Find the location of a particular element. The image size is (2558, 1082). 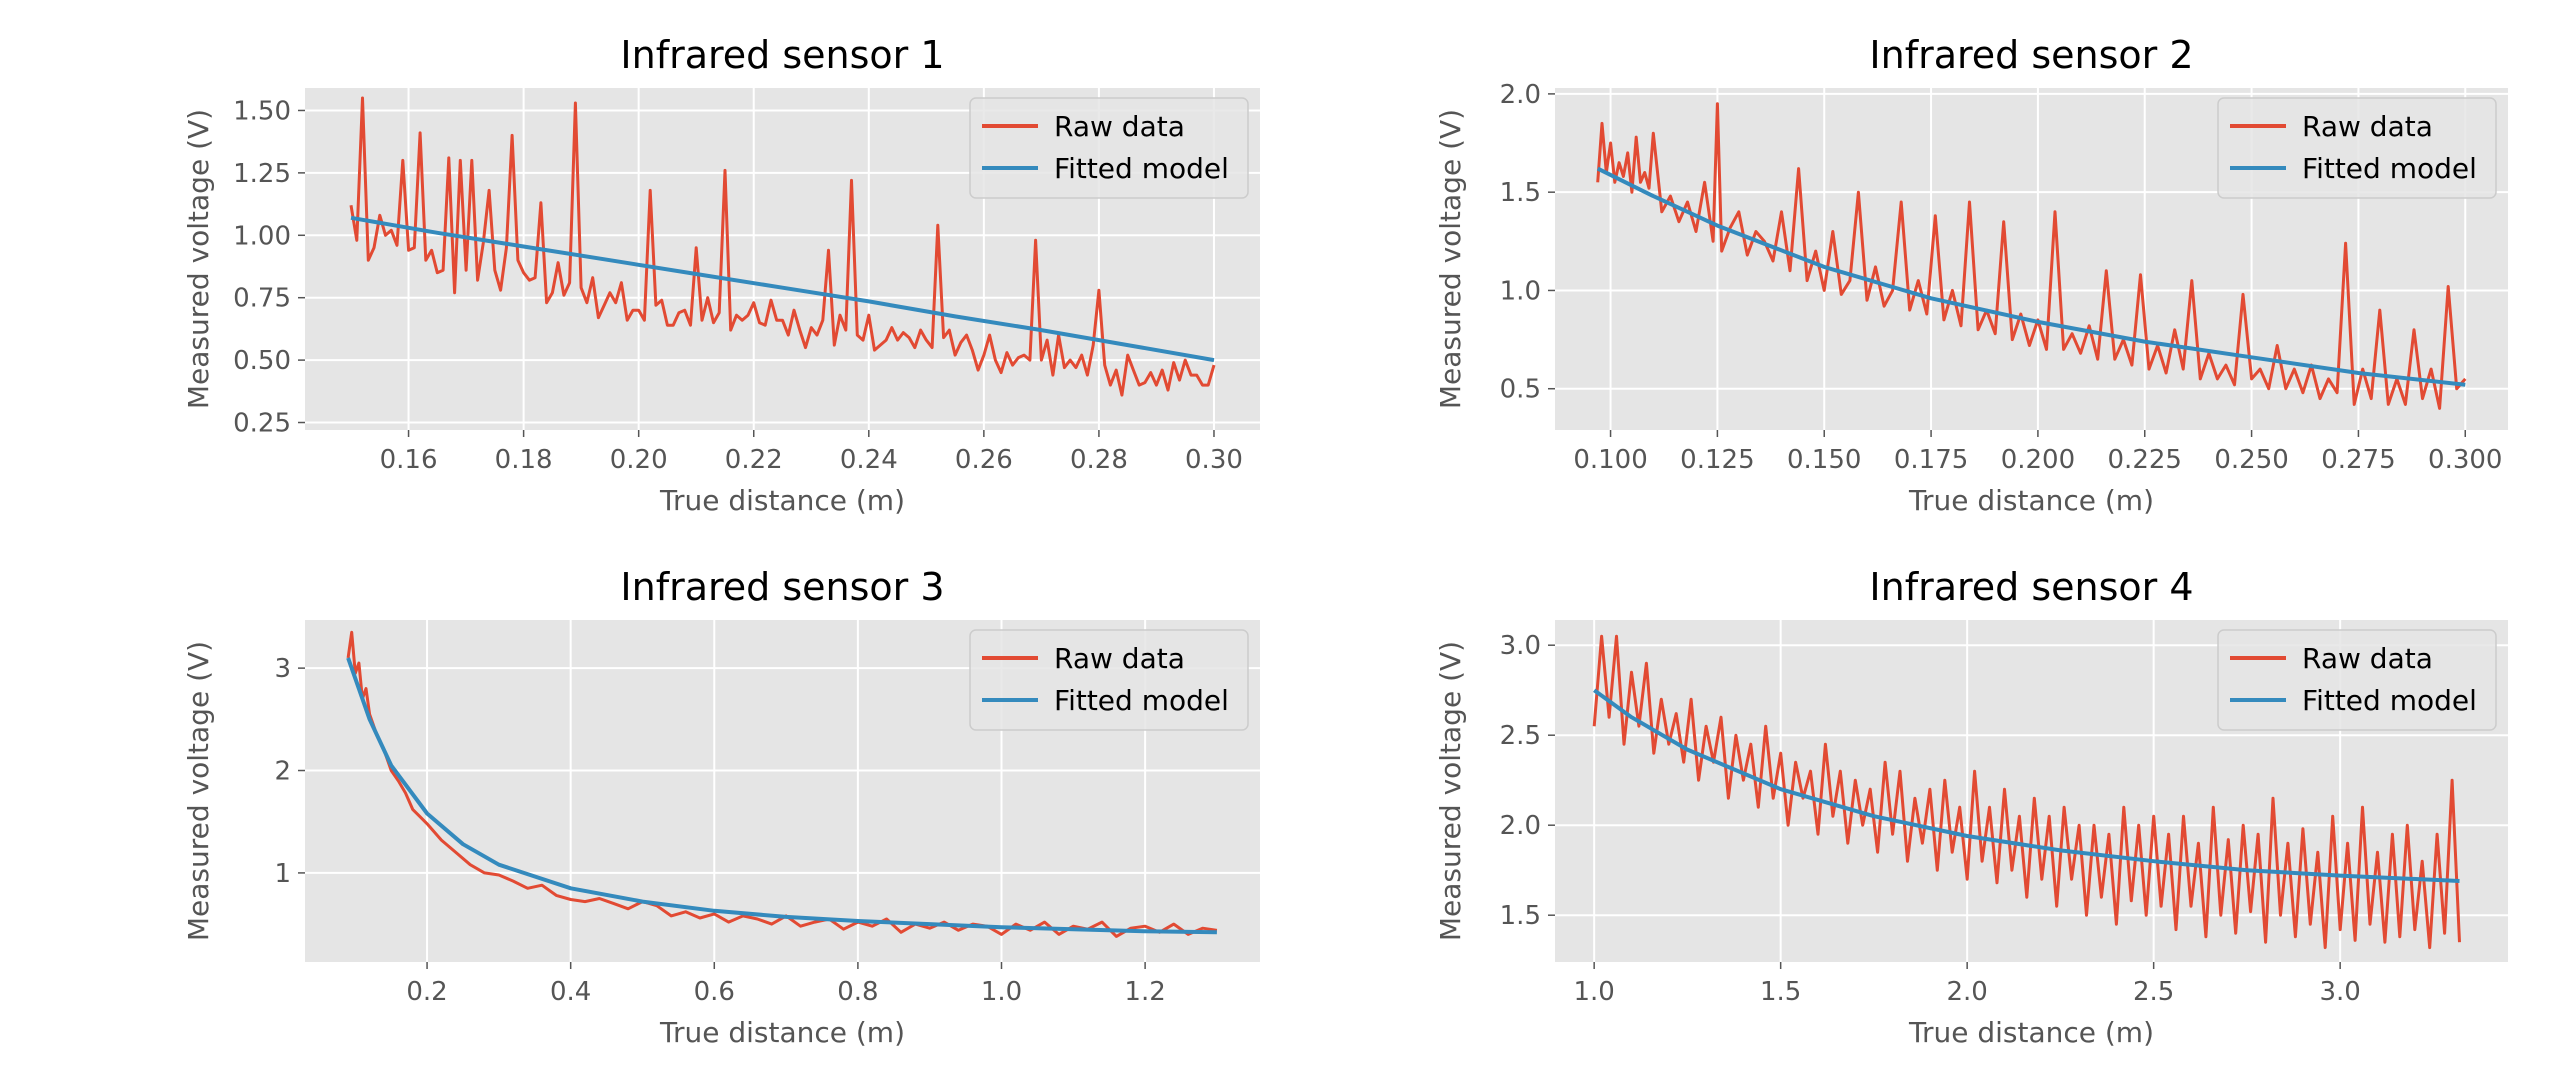

x-tick-label: 2.0 is located at coordinates (1966, 992).